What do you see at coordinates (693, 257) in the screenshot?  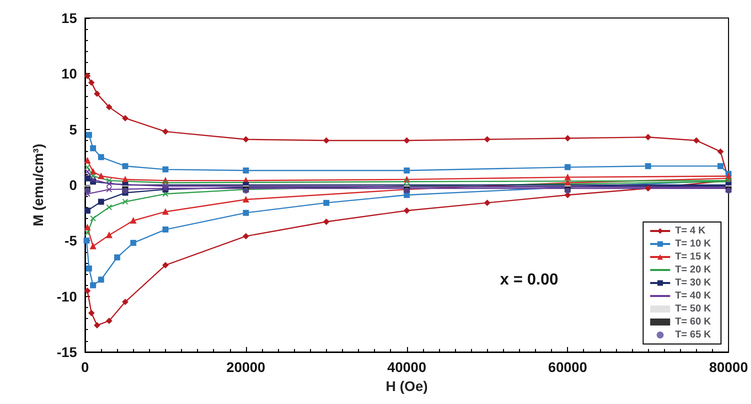 I see `legend-label: T= 15 K` at bounding box center [693, 257].